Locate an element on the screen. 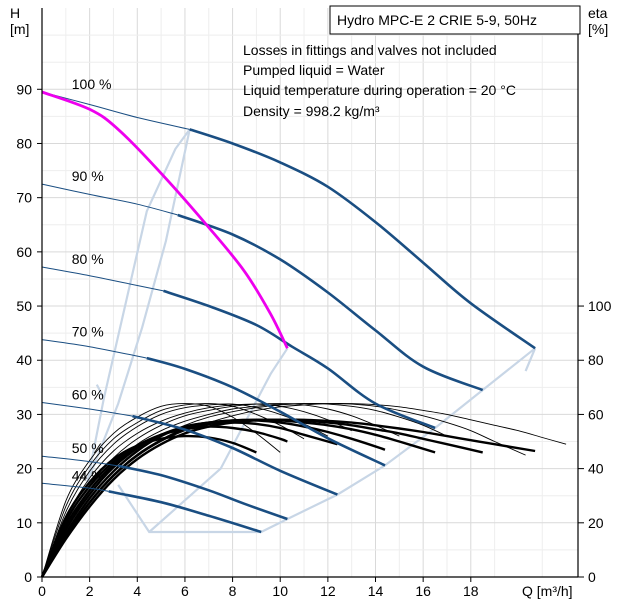  y-left-tick-label: 30 is located at coordinates (24, 414).